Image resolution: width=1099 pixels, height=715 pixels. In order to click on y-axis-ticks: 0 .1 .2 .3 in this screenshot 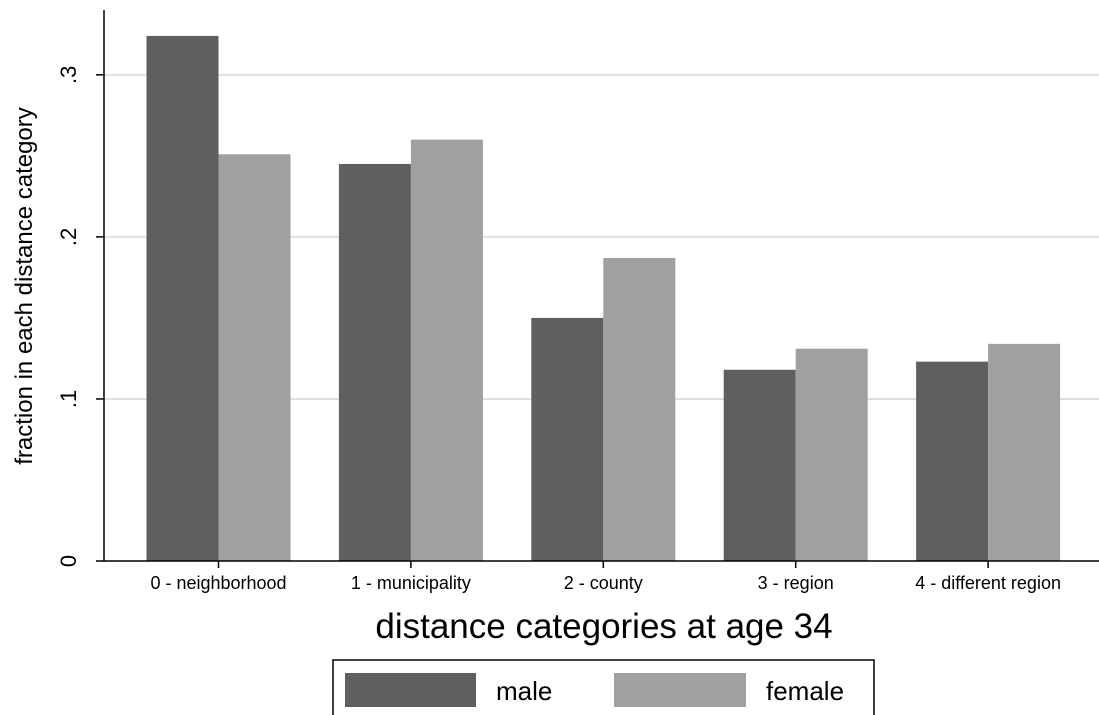, I will do `click(80, 316)`.